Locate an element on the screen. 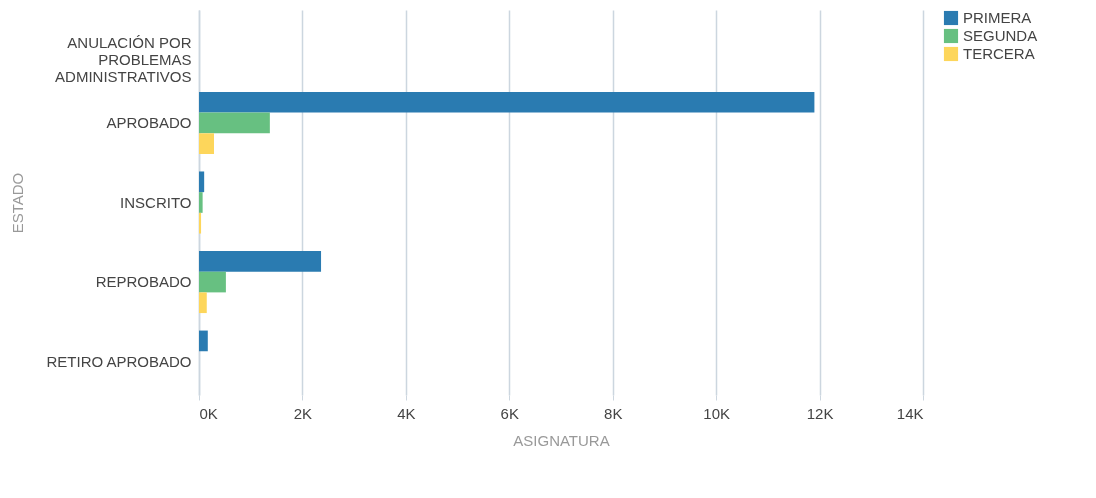 The height and width of the screenshot is (498, 1096). legend-label: SEGUNDA is located at coordinates (1000, 35).